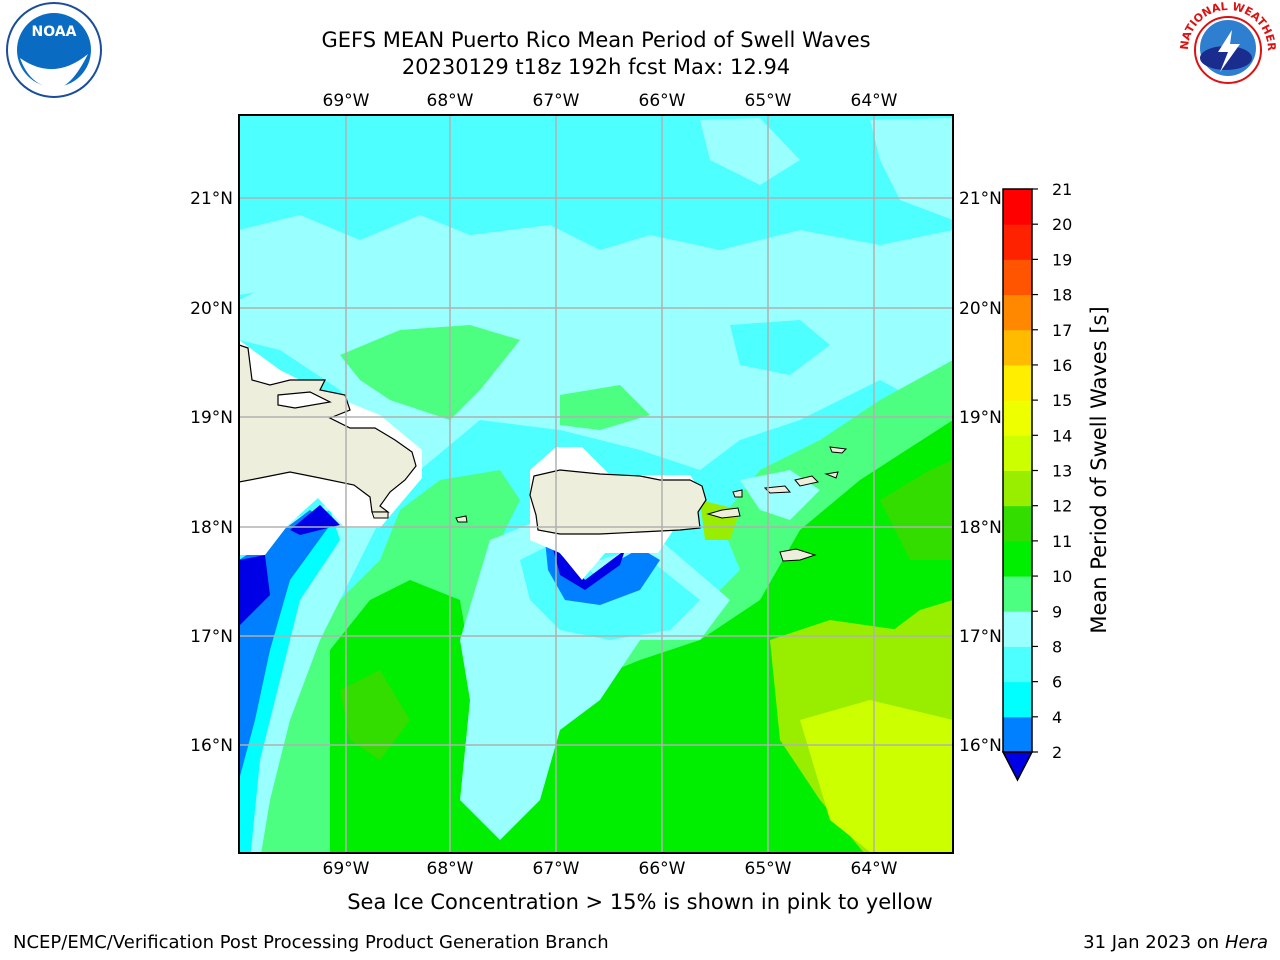 The height and width of the screenshot is (960, 1280). I want to click on colorbar-extend-triangle, so click(1017, 766).